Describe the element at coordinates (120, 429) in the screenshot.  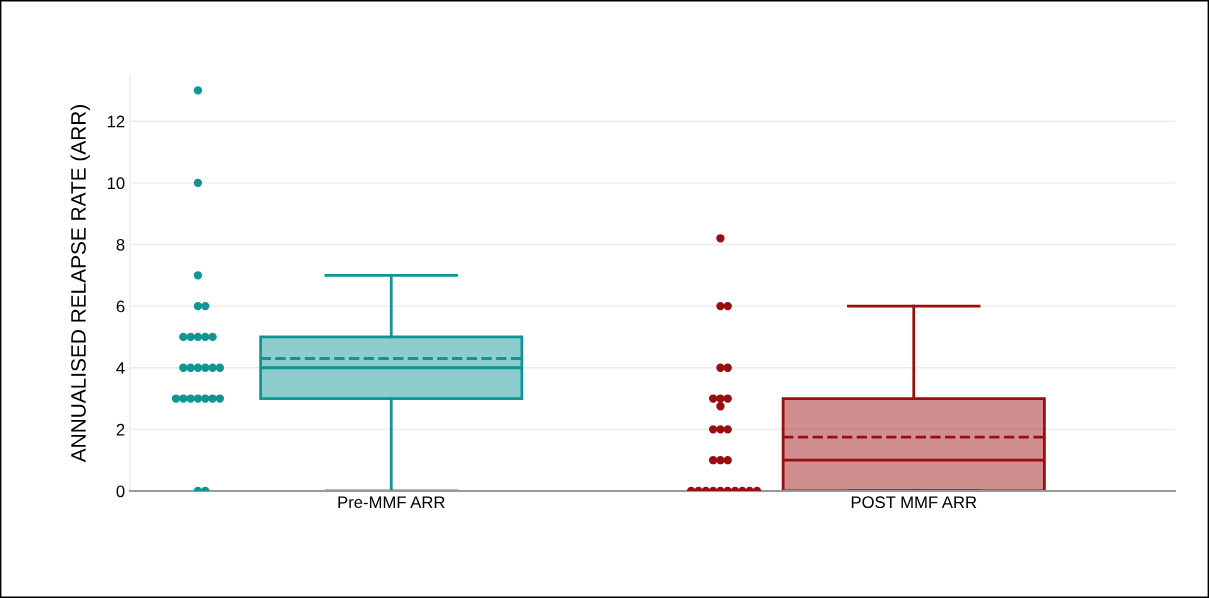
I see `y-tick-label: 2` at that location.